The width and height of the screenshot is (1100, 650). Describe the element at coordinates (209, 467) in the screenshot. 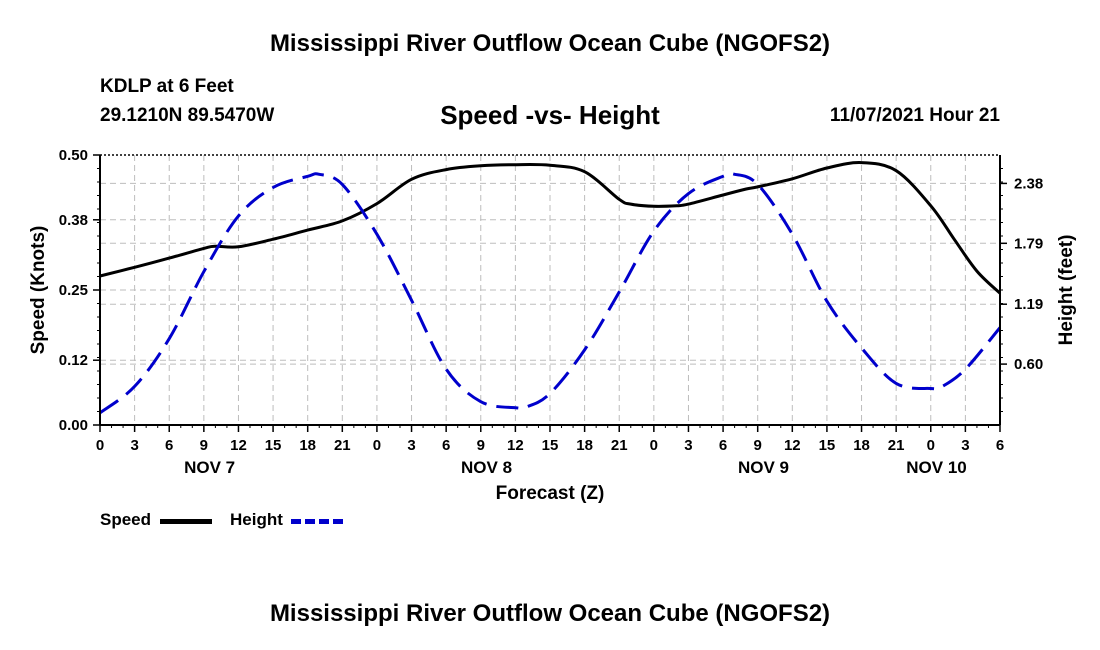

I see `date-label: NOV 7` at that location.